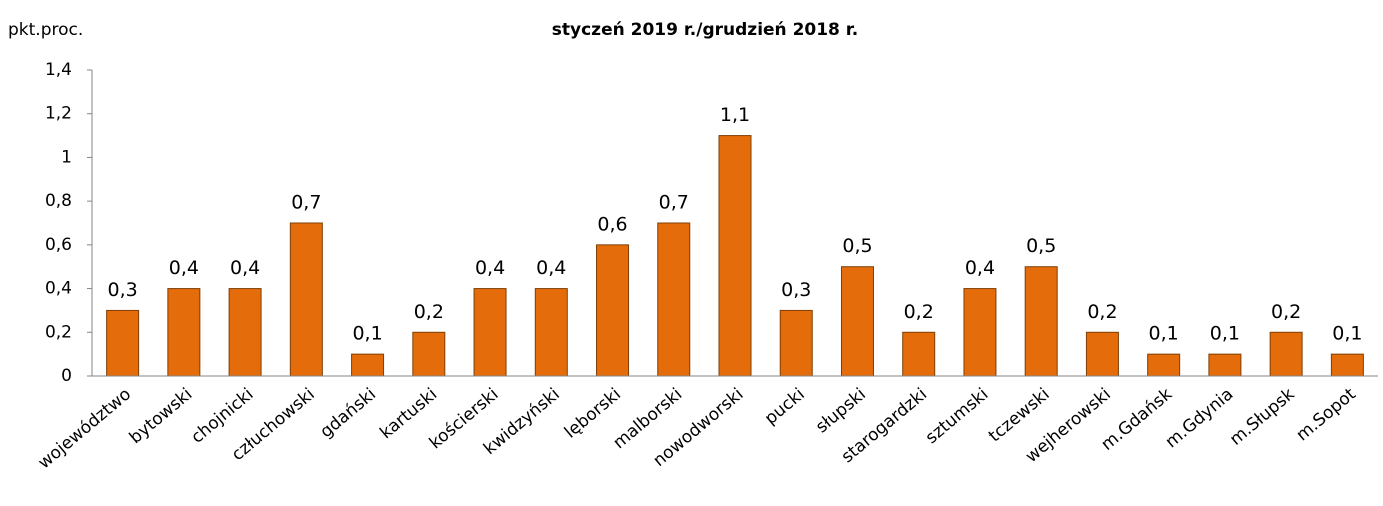 The height and width of the screenshot is (506, 1383). I want to click on y-tick-label: 0, so click(66, 376).